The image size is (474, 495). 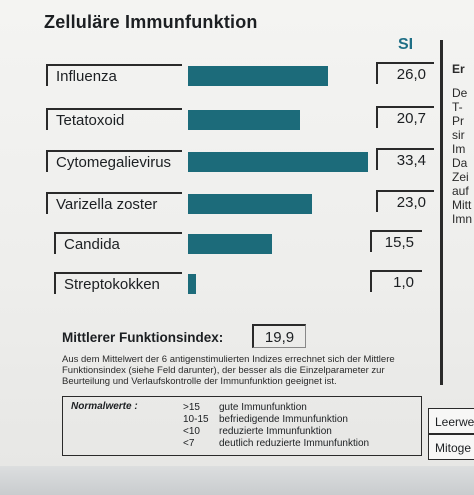 I want to click on page-bottom-shadow, so click(x=237, y=480).